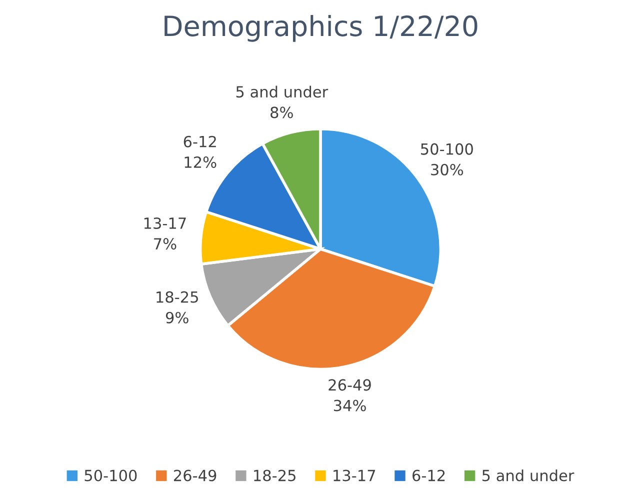  What do you see at coordinates (110, 476) in the screenshot?
I see `legend-label: 50-100` at bounding box center [110, 476].